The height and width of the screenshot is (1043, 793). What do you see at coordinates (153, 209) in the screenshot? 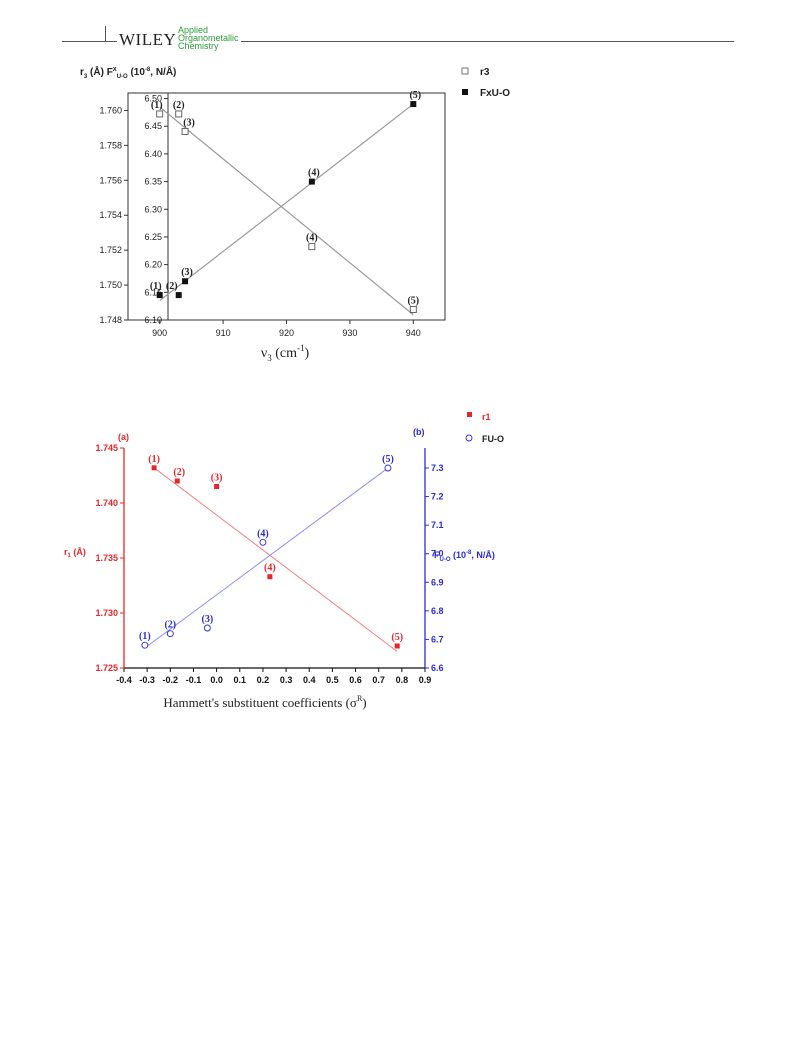
I see `y-right-tick-label: 6.30` at bounding box center [153, 209].